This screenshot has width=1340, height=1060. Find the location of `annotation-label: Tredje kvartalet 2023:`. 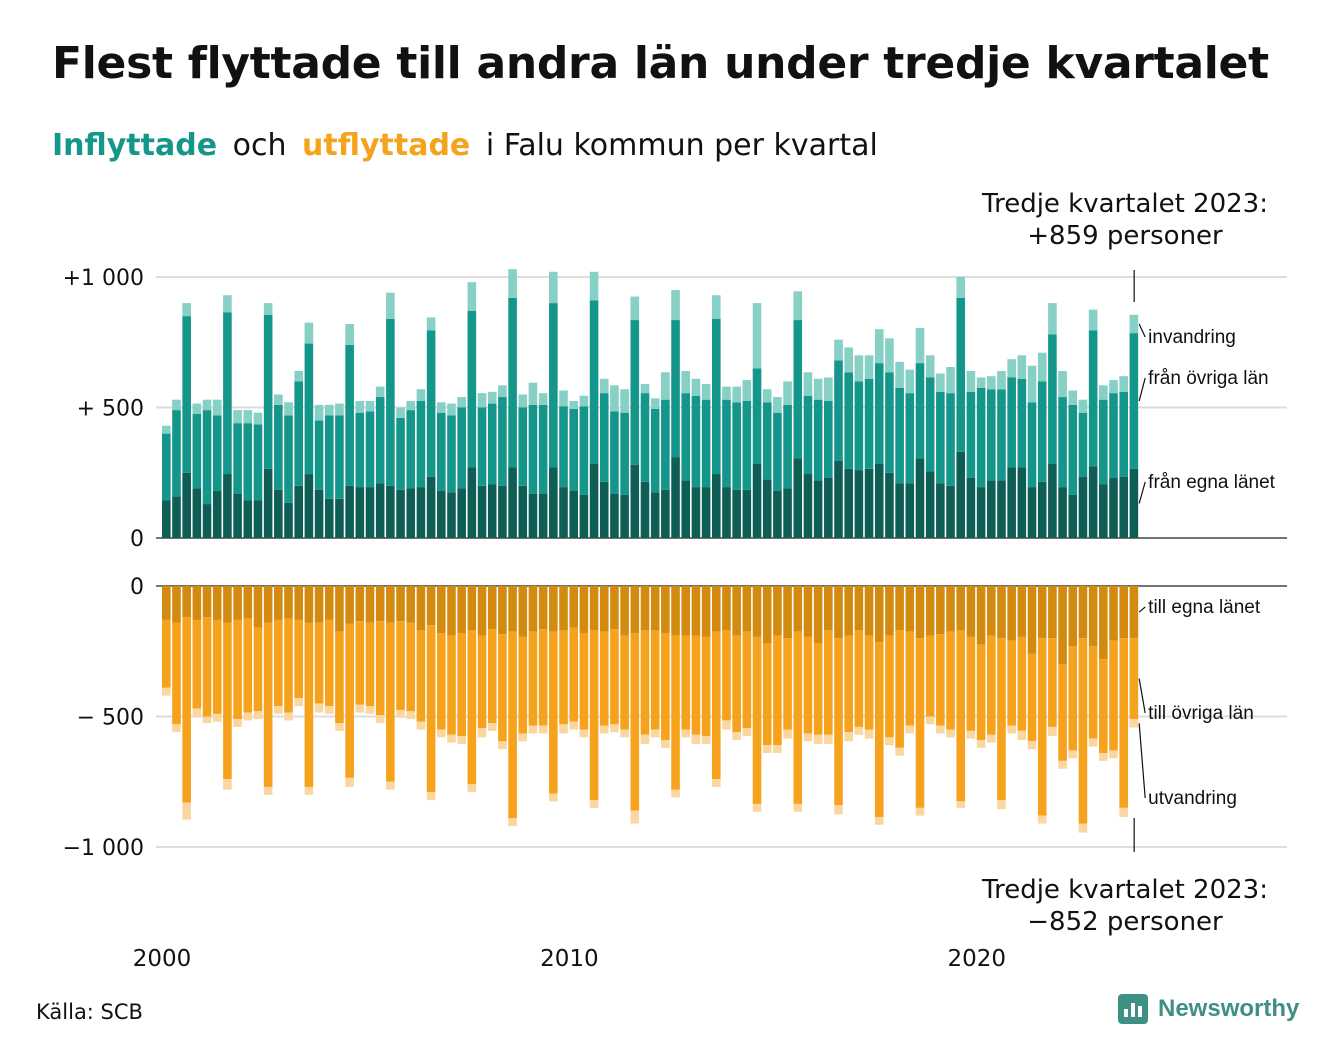

annotation-label: Tredje kvartalet 2023: is located at coordinates (1124, 204).